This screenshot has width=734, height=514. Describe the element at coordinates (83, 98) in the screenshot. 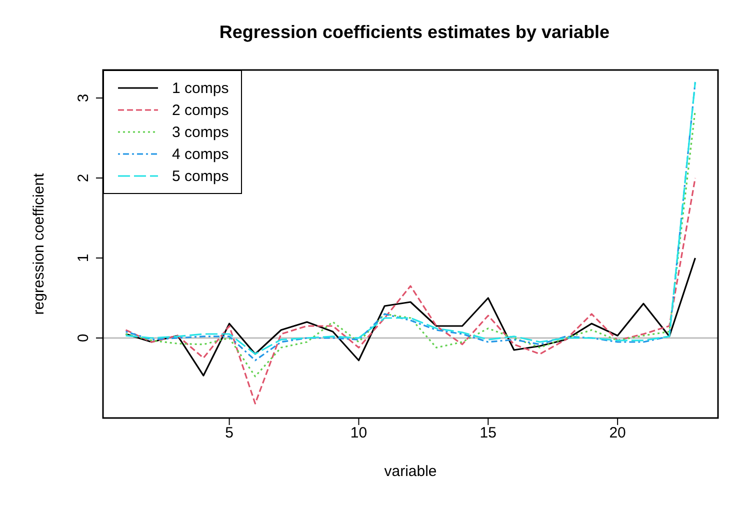

I see `y-tick-label: 3` at that location.